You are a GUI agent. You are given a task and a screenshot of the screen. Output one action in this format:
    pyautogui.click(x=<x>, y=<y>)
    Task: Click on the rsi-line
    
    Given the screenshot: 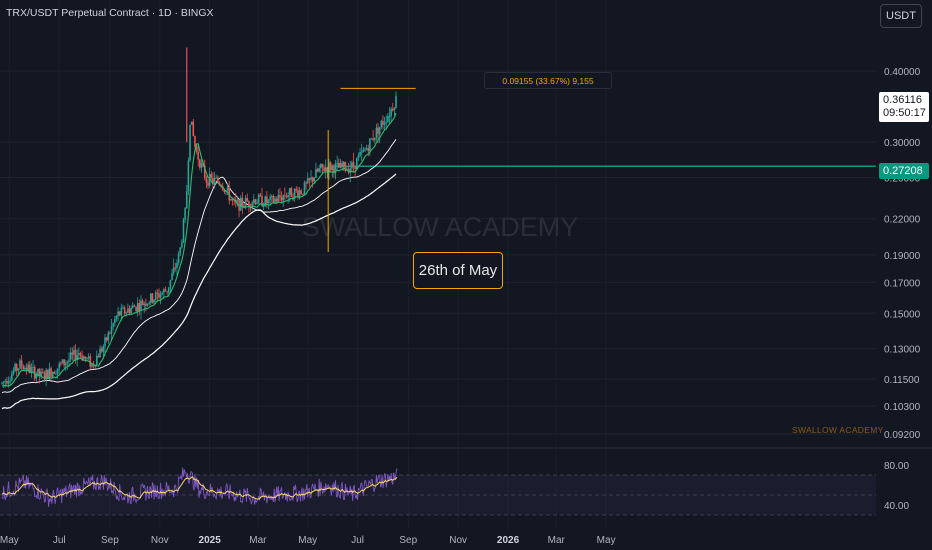 What is the action you would take?
    pyautogui.click(x=199, y=487)
    